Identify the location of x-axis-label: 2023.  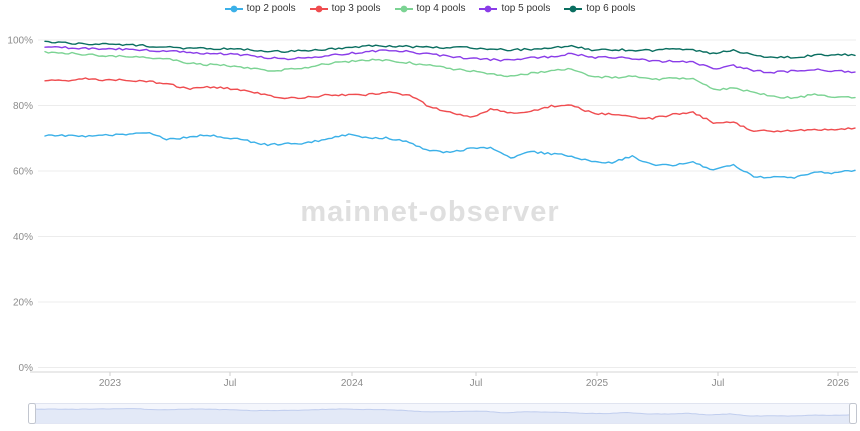
(110, 383).